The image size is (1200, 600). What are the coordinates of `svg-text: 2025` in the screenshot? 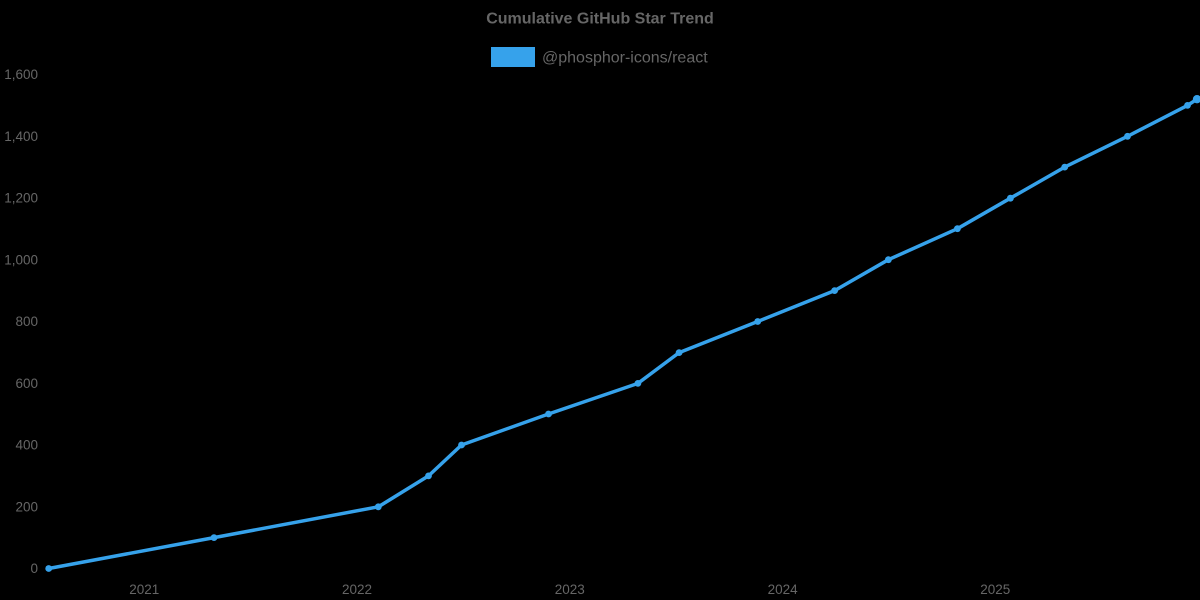 It's located at (995, 589).